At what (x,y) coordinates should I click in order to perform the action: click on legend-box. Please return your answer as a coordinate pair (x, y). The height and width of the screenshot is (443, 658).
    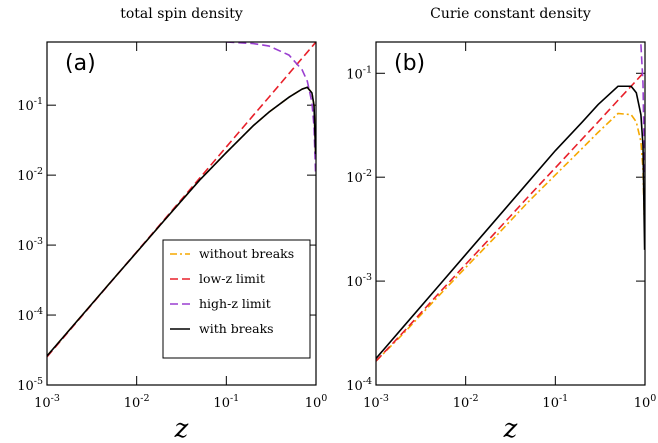
    Looking at the image, I should click on (236, 299).